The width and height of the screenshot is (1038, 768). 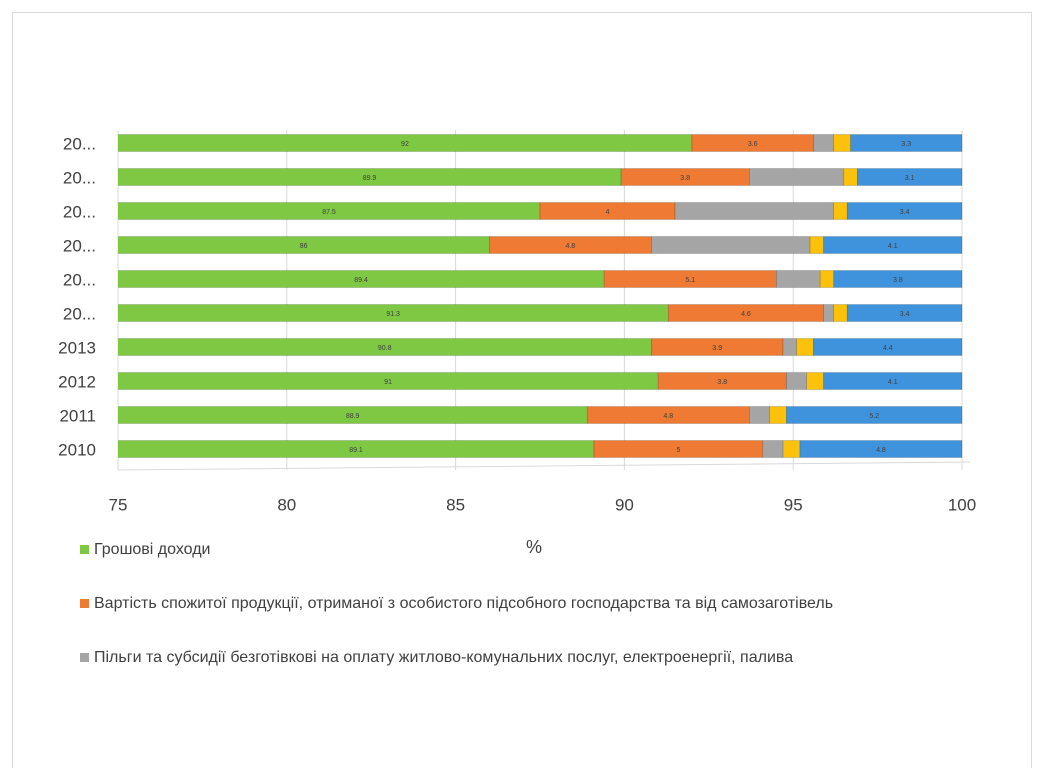 I want to click on data-label: 91, so click(x=388, y=382).